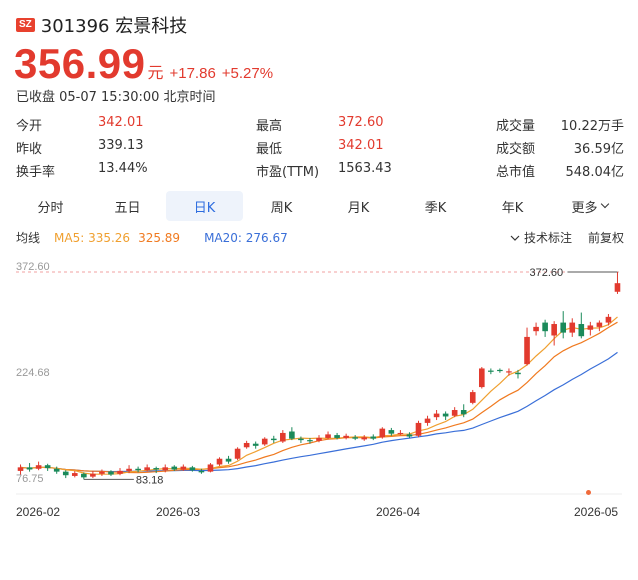 The image size is (638, 580). Describe the element at coordinates (121, 145) in the screenshot. I see `stat-value: 339.13` at that location.